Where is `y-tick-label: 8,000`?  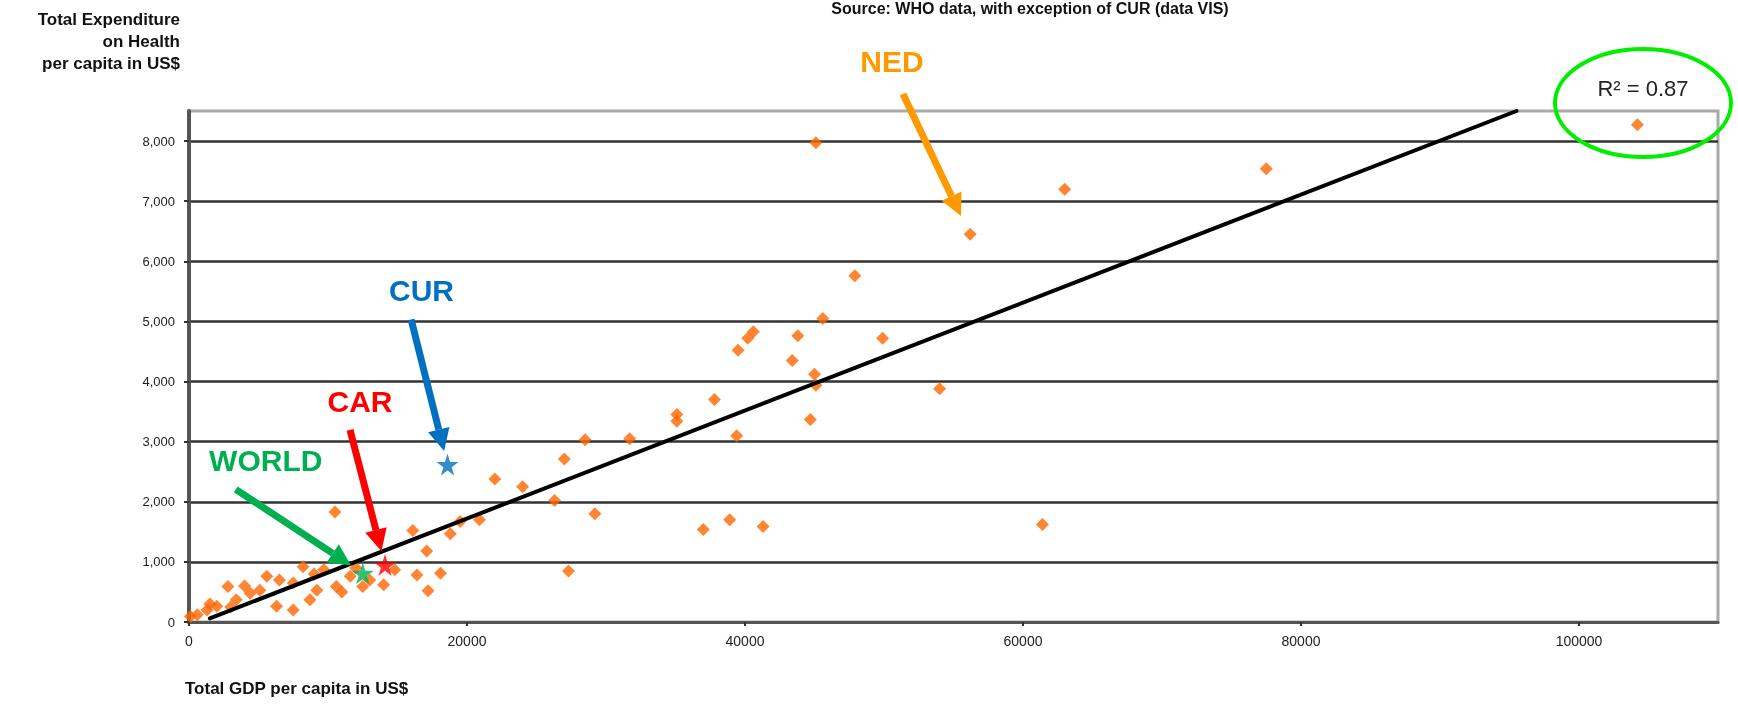
y-tick-label: 8,000 is located at coordinates (158, 141).